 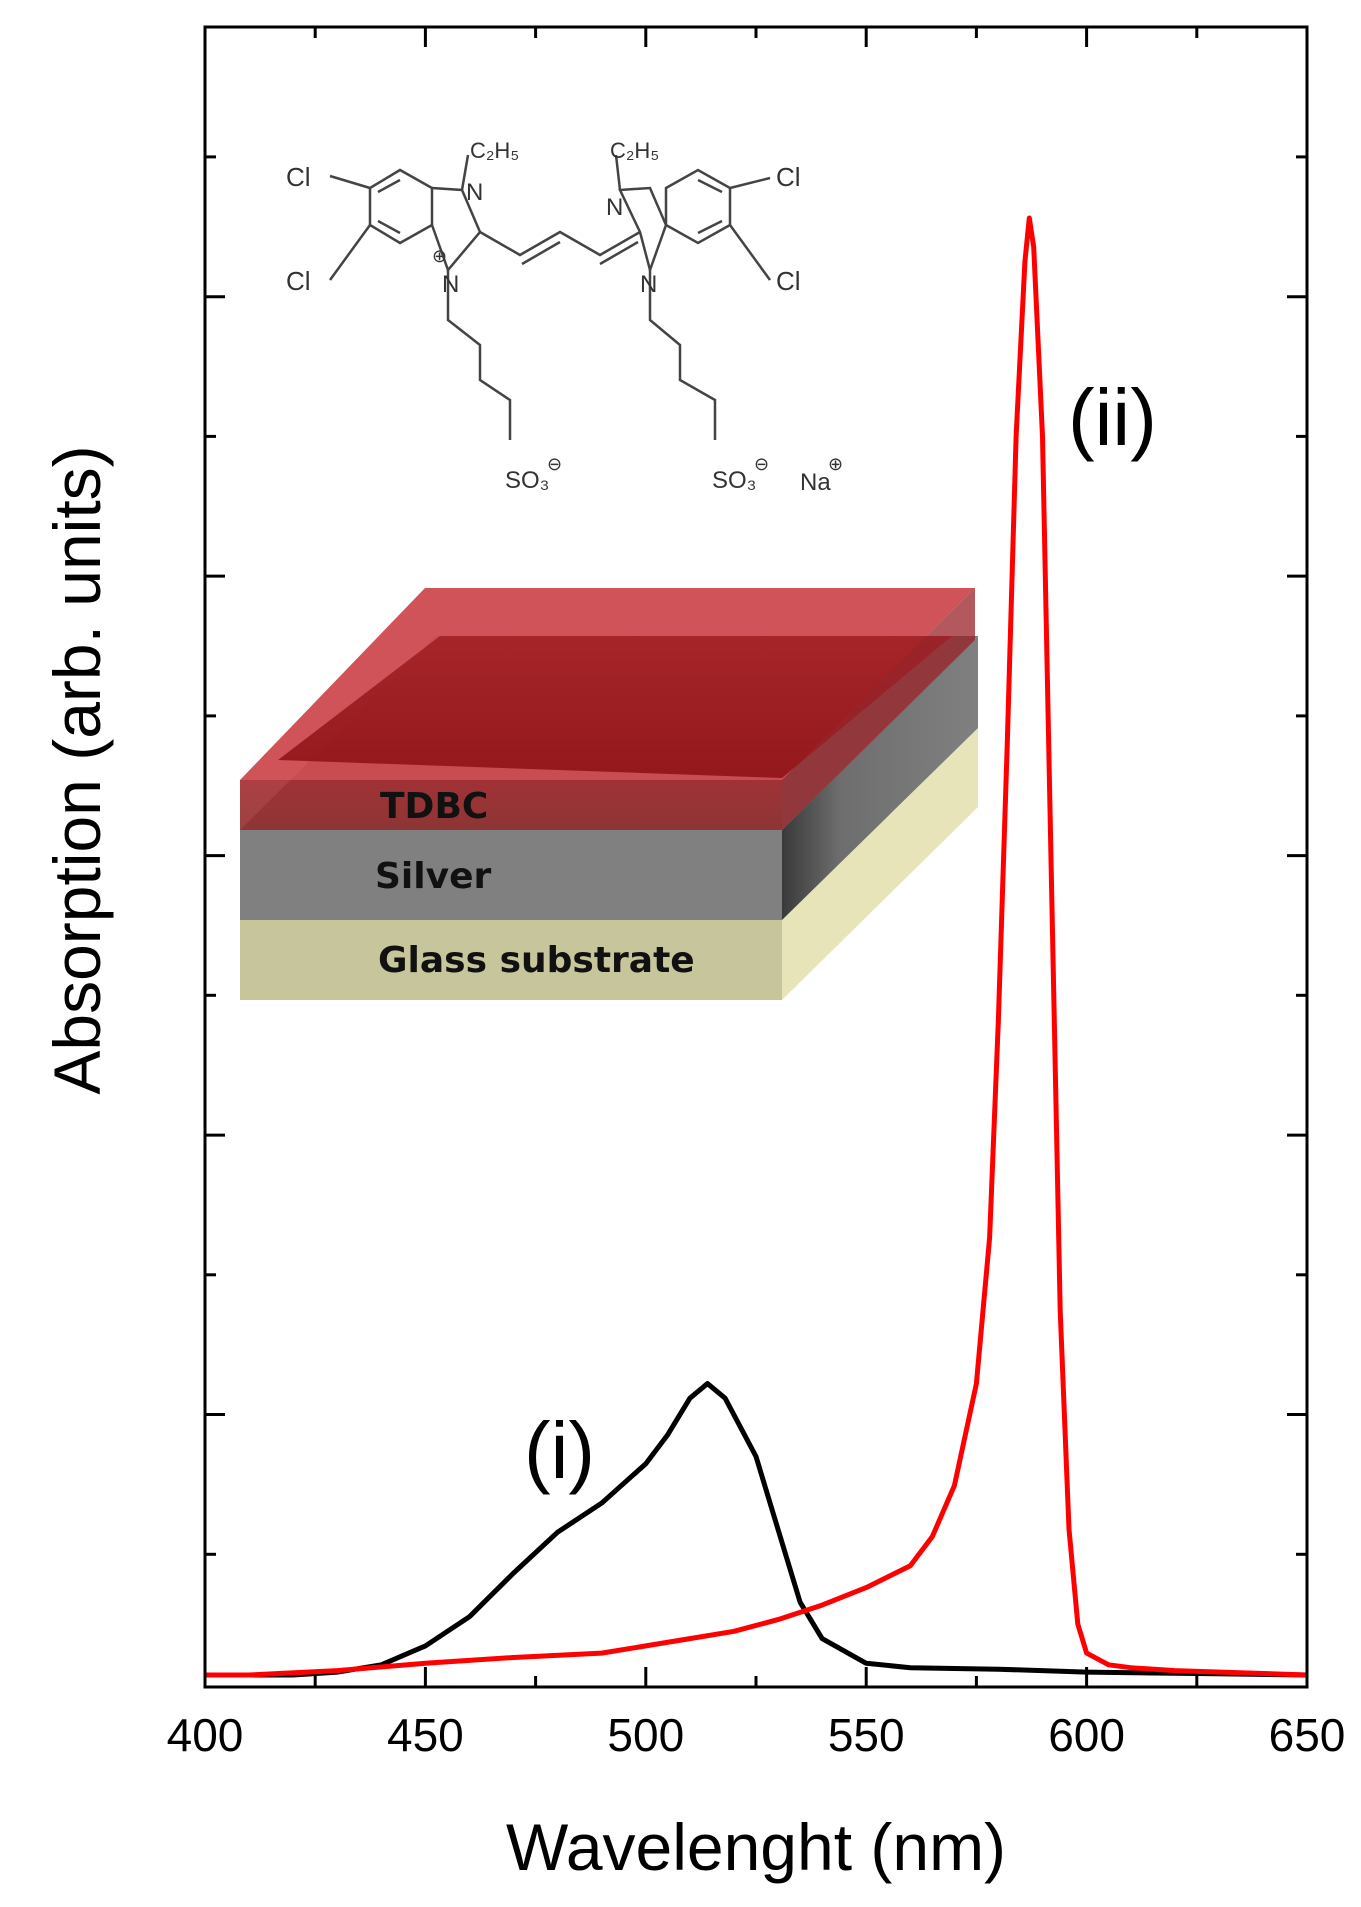 What do you see at coordinates (511, 805) in the screenshot?
I see `tdbc-front` at bounding box center [511, 805].